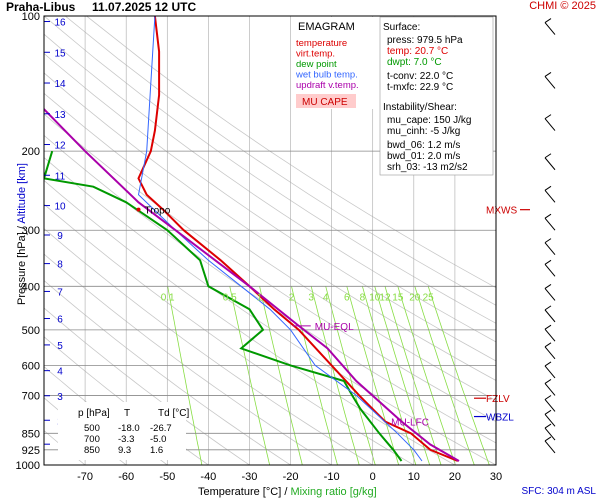  What do you see at coordinates (240, 492) in the screenshot?
I see `x-axis-temp-label: Temperature [°C]` at bounding box center [240, 492].